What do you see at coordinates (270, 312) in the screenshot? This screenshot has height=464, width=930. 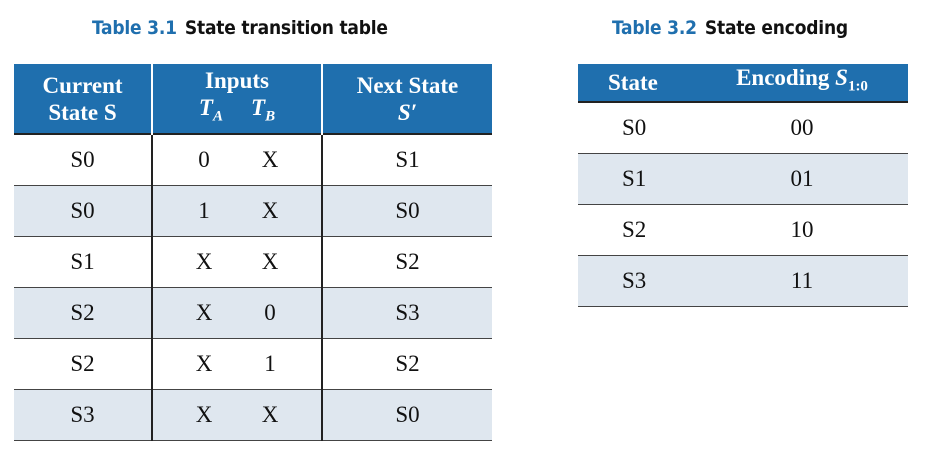 I see `cell-tb: 0` at bounding box center [270, 312].